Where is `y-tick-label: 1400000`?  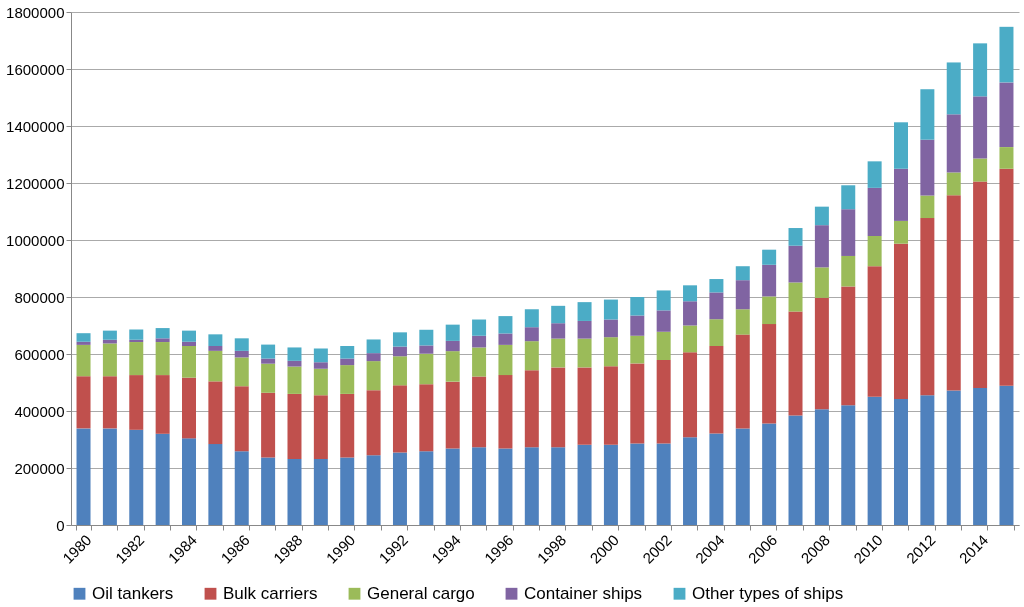 y-tick-label: 1400000 is located at coordinates (35, 126).